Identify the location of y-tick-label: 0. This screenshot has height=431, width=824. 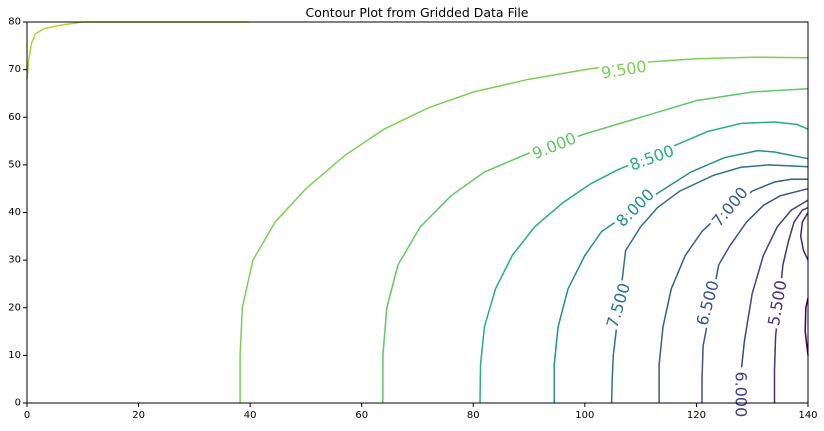
(18, 403).